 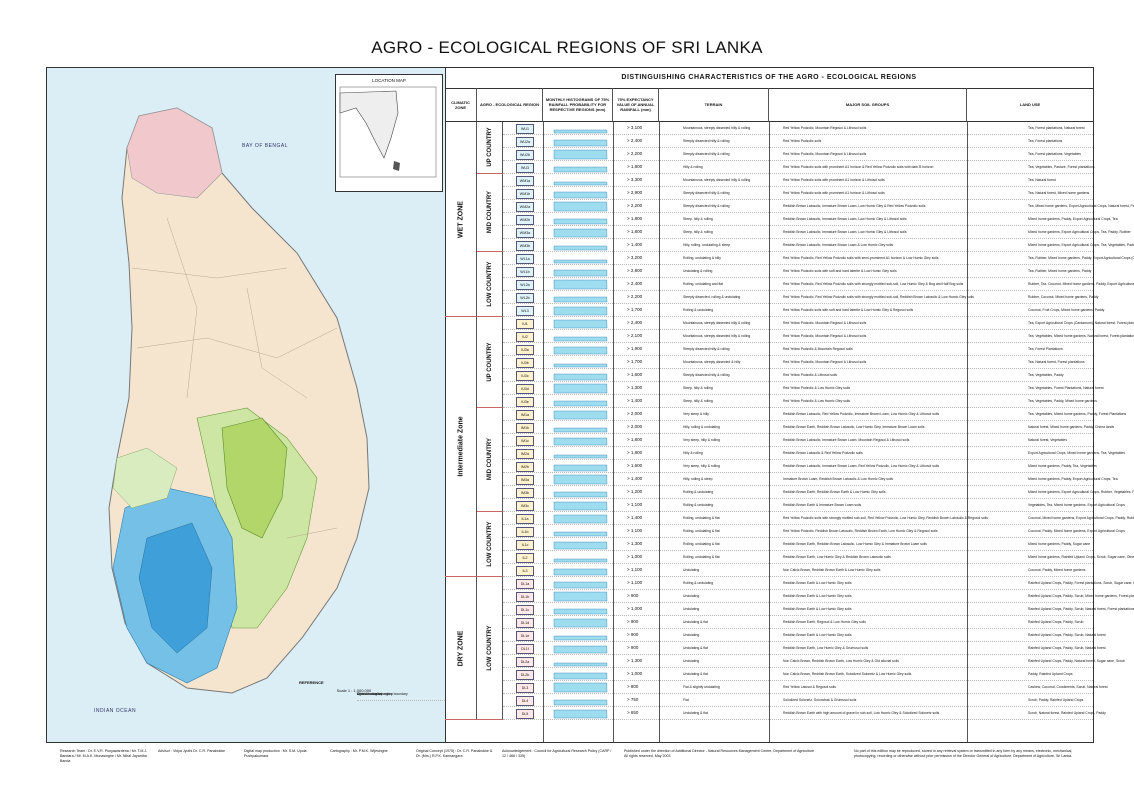 I want to click on terrain-text: Rolling, undulating and flat, so click(x=703, y=284).